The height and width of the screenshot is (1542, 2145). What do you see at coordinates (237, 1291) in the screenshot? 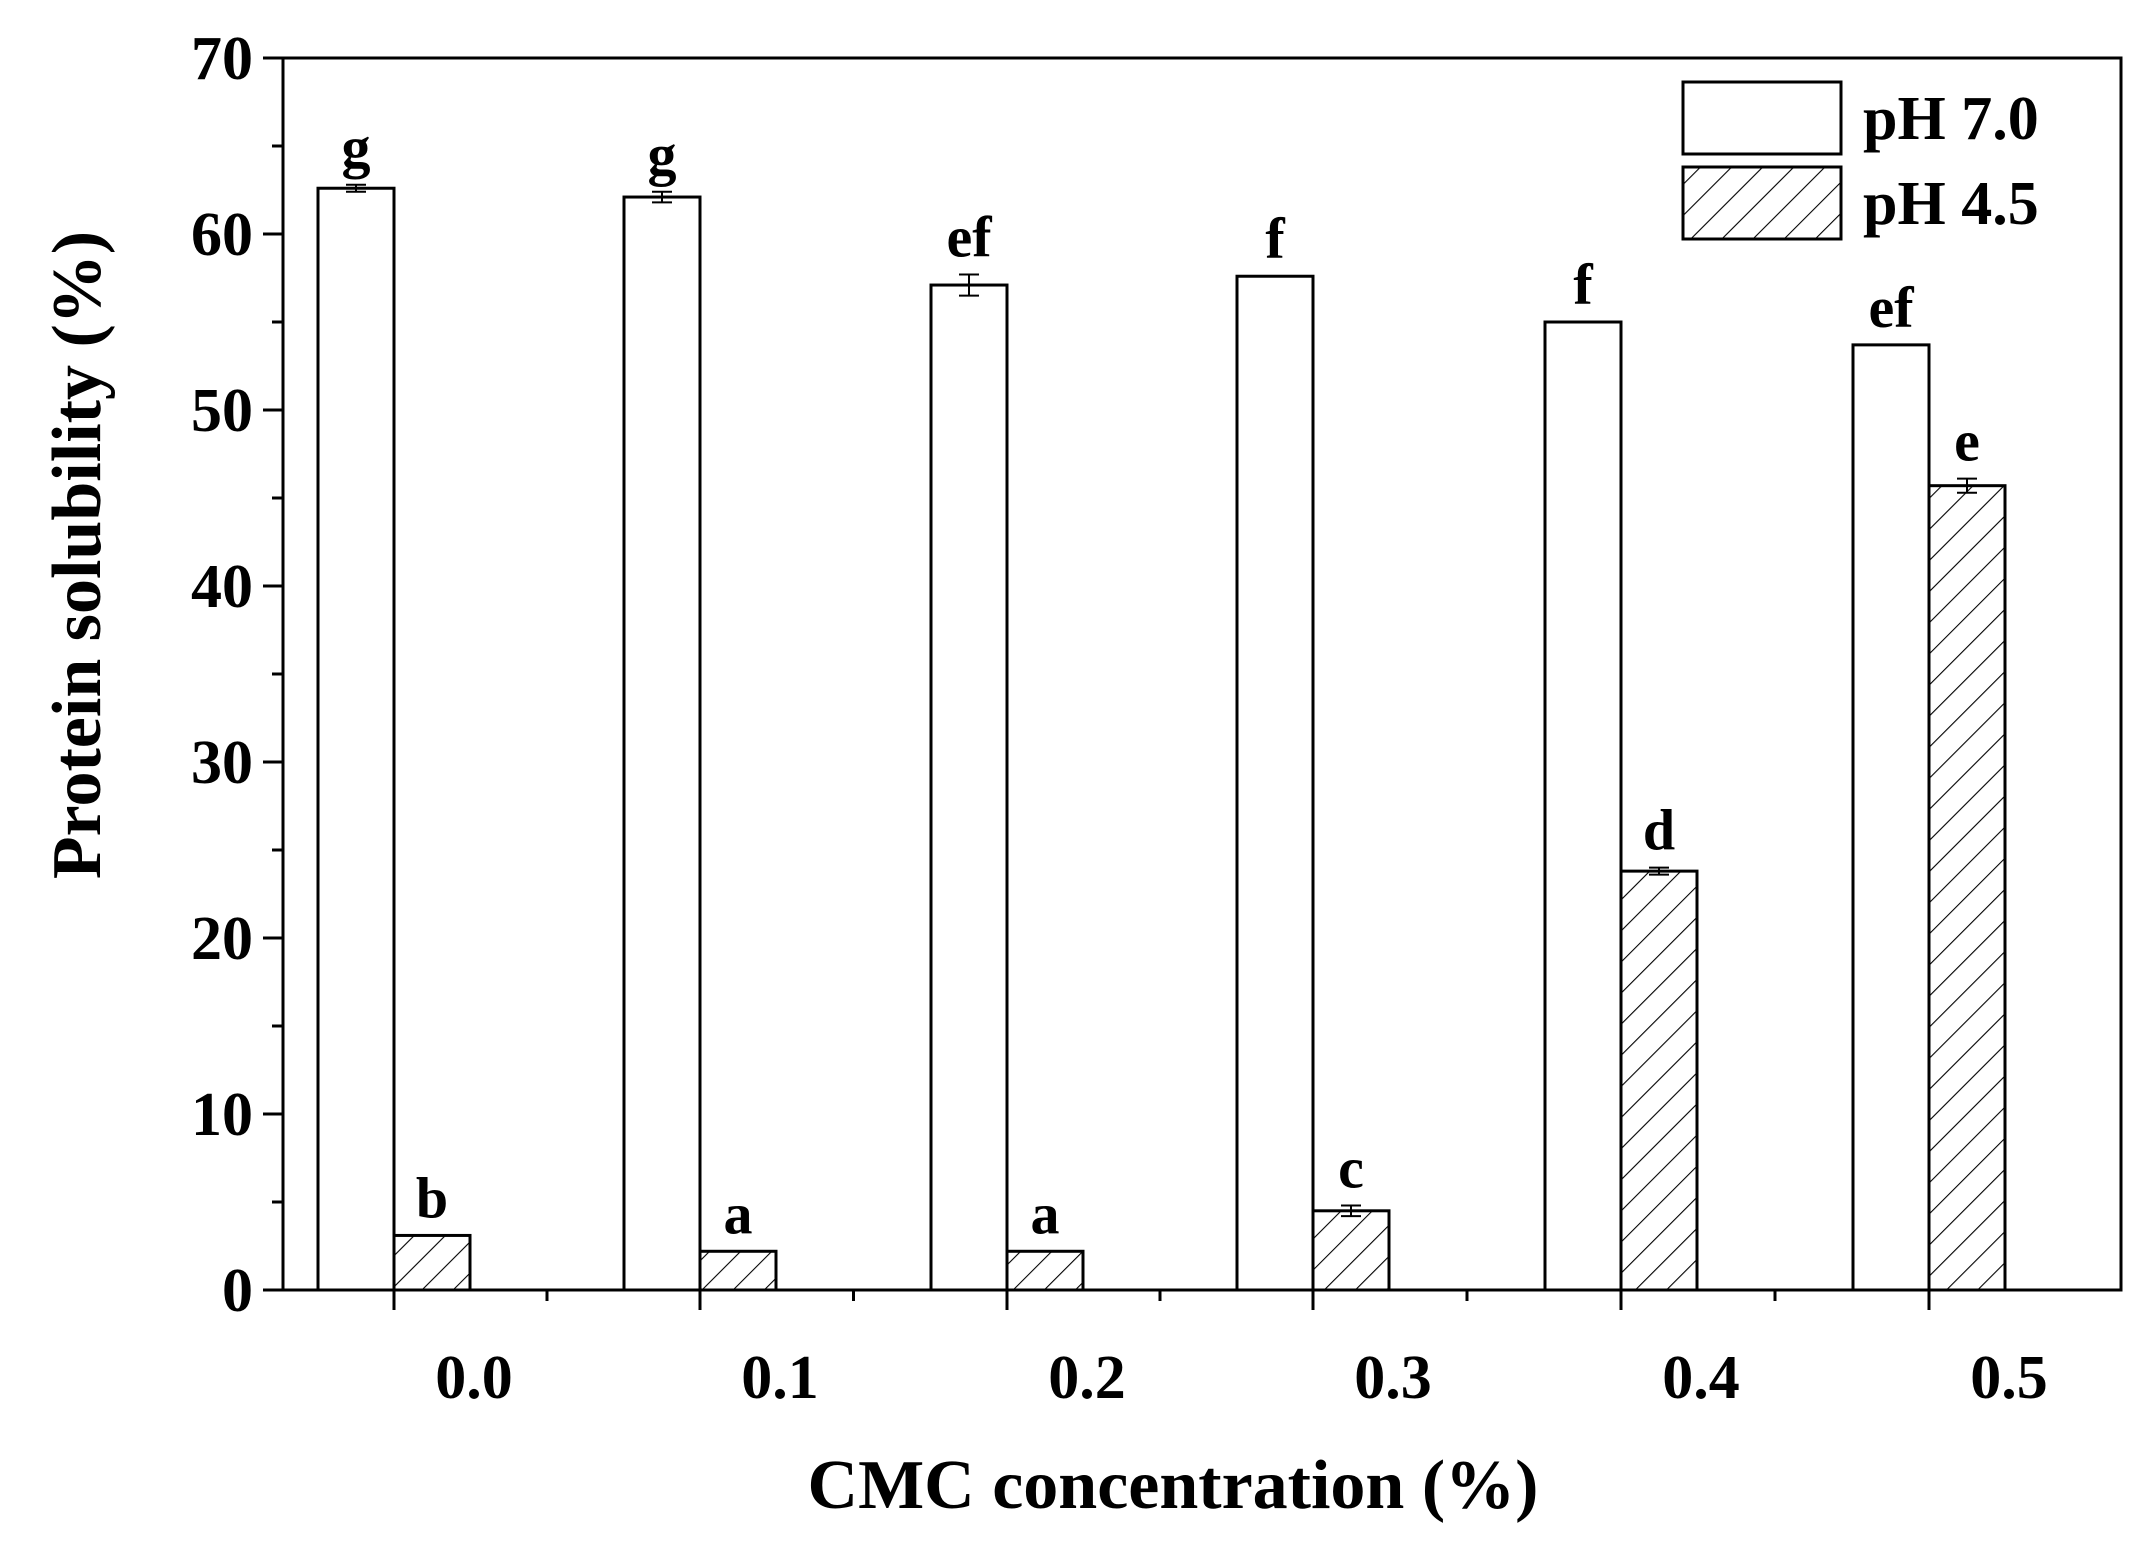
I see `y-tick-label: 0` at bounding box center [237, 1291].